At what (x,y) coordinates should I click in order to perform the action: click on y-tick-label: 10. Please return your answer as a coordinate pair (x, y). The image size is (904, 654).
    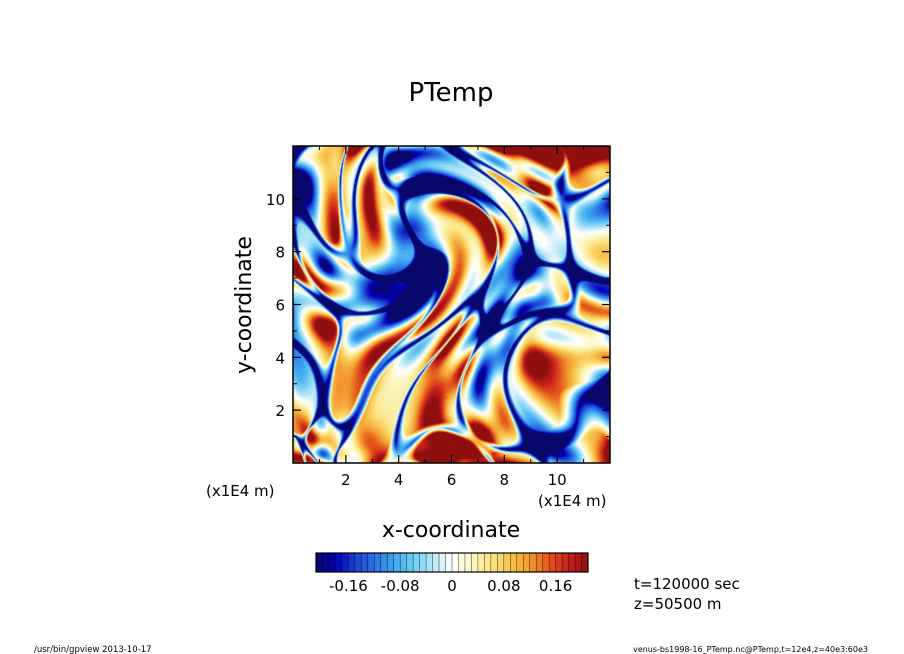
    Looking at the image, I should click on (275, 200).